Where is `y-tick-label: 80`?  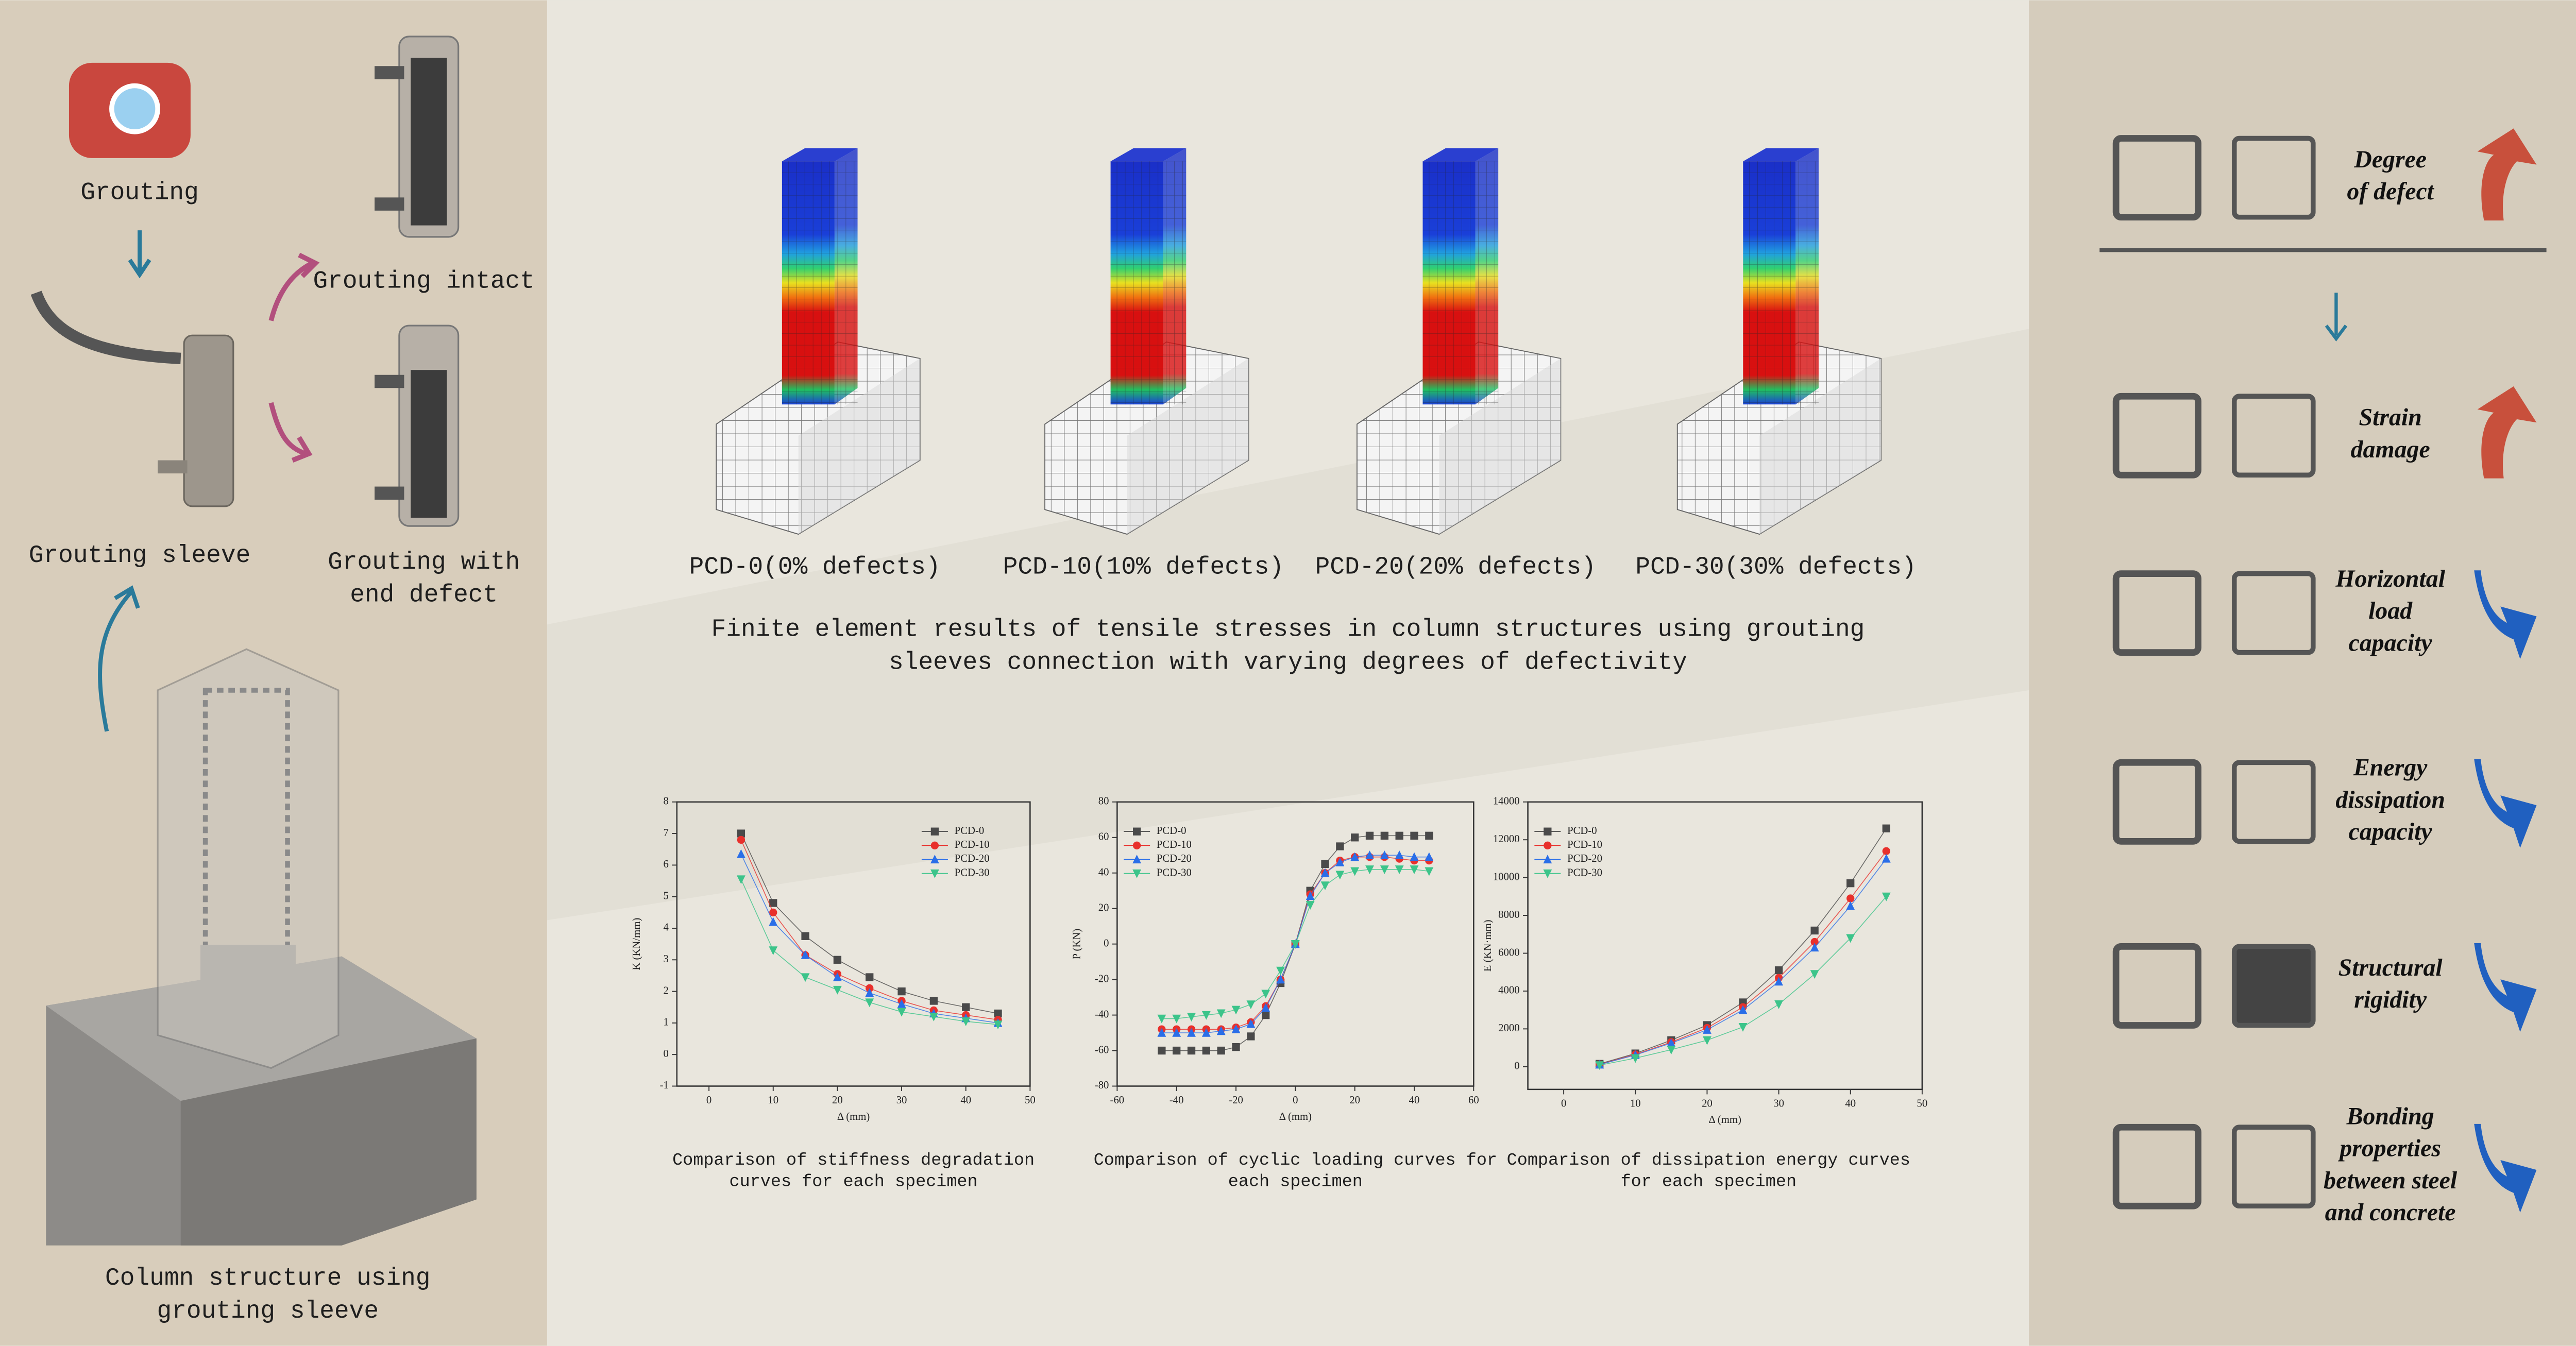 y-tick-label: 80 is located at coordinates (1103, 801).